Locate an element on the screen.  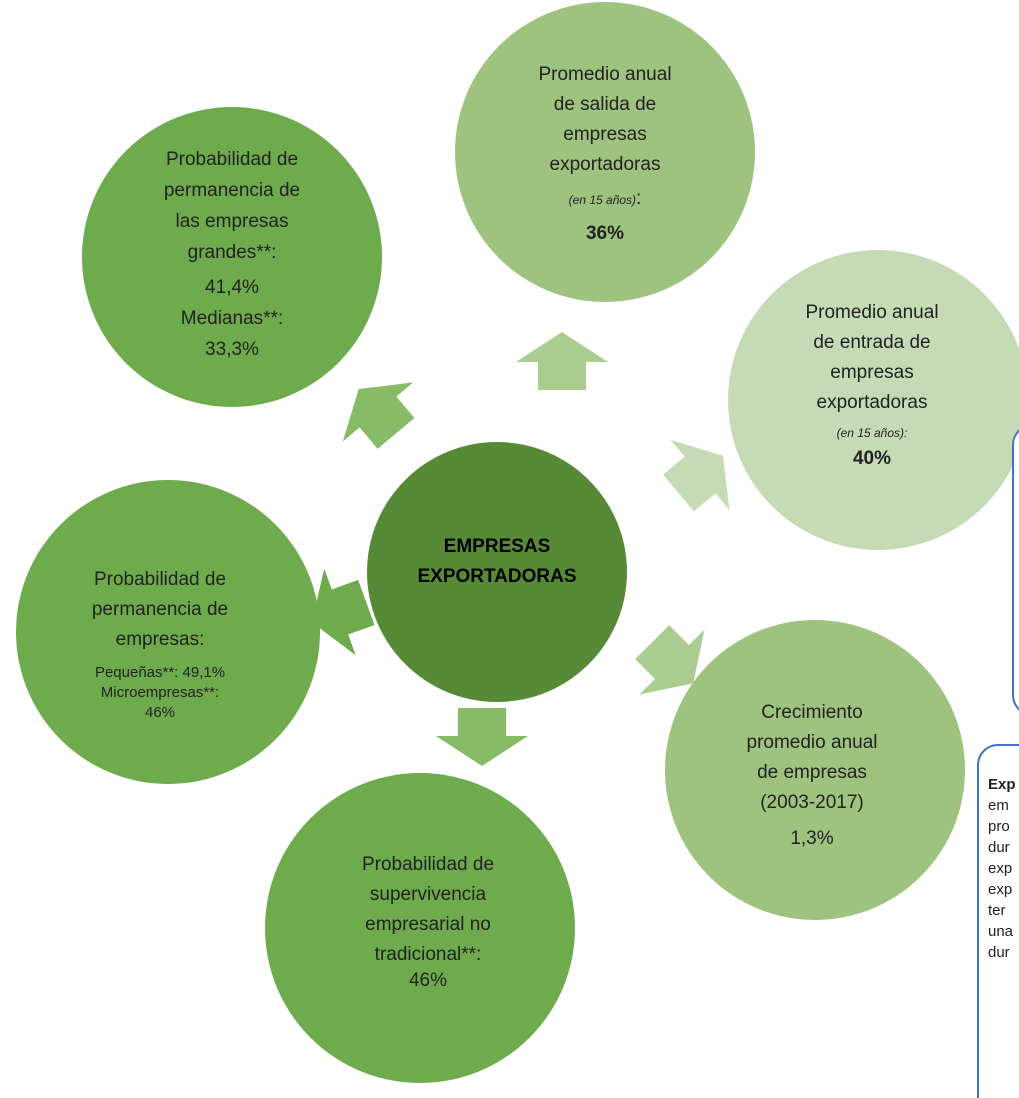
node-line: grandes**: is located at coordinates (232, 252).